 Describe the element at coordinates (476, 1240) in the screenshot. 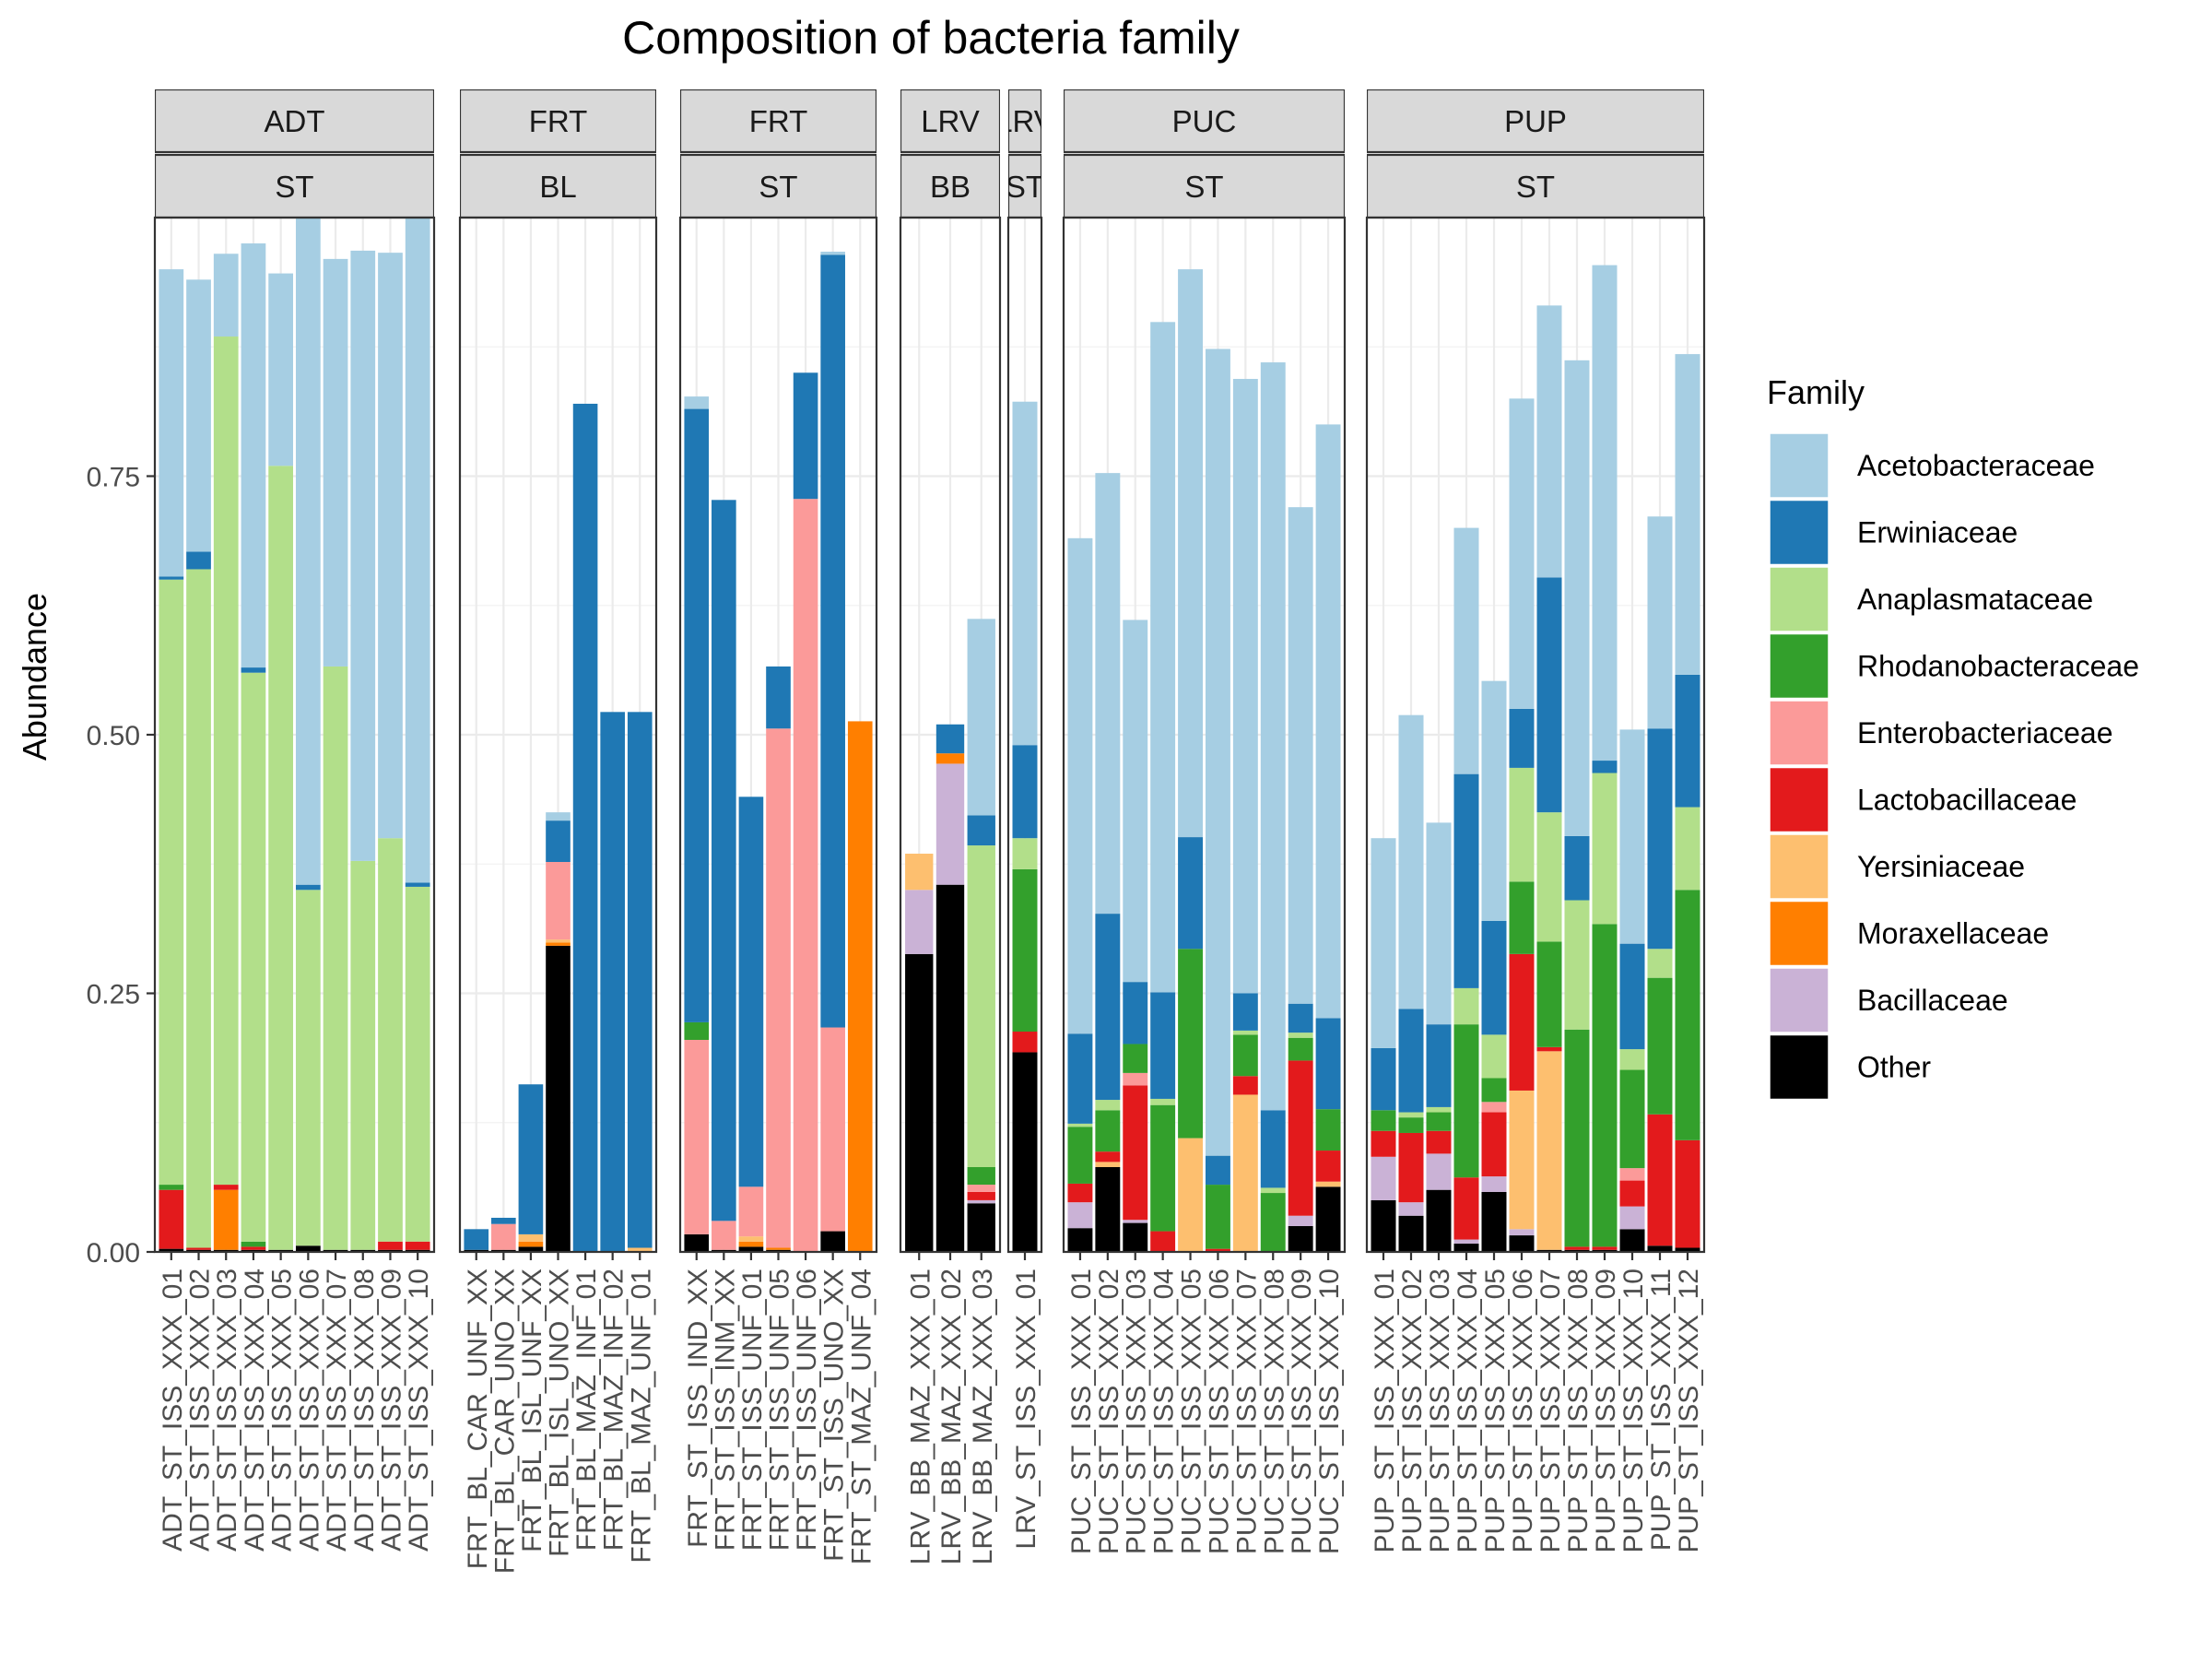

I see `bar-frt-bl-car-unf-xx` at that location.